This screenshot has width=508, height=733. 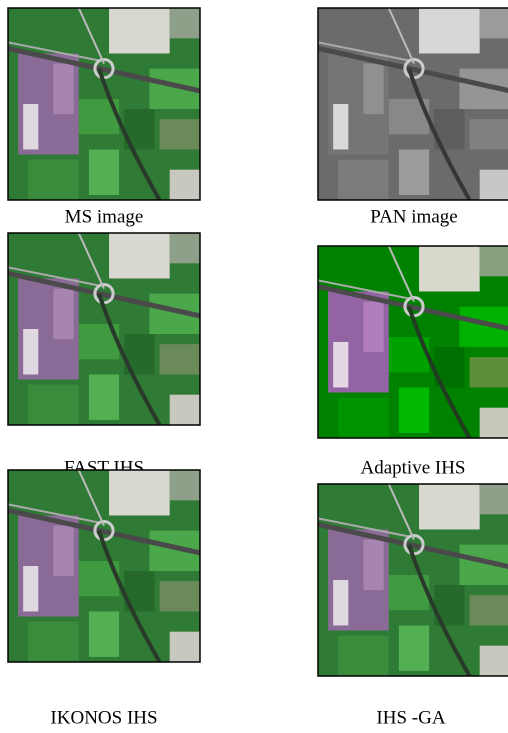 What do you see at coordinates (104, 598) in the screenshot?
I see `panel-ikonos-ihs: IKONOS IHS` at bounding box center [104, 598].